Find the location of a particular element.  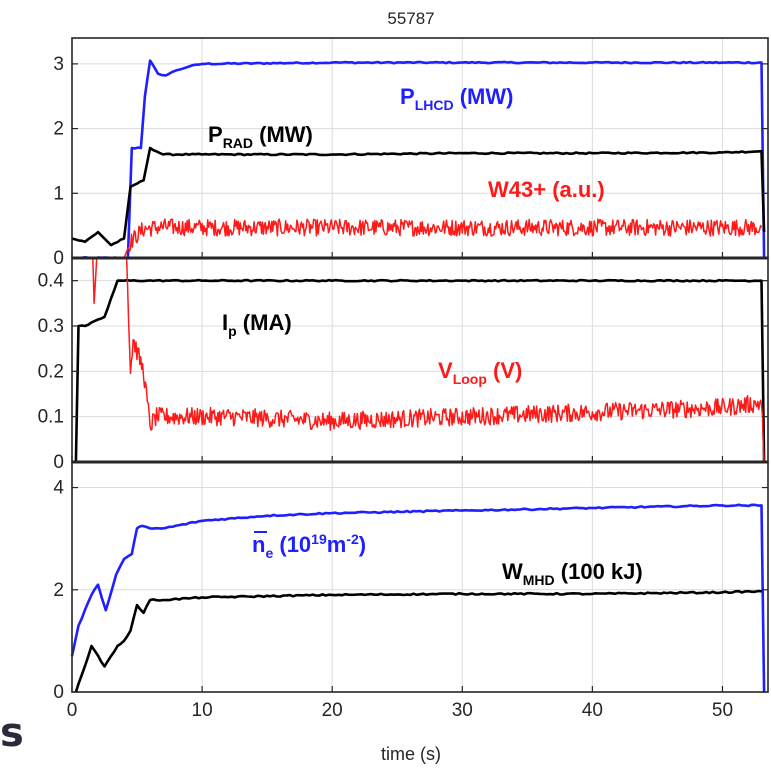

y-tick-label: 0.1 is located at coordinates (51, 417).